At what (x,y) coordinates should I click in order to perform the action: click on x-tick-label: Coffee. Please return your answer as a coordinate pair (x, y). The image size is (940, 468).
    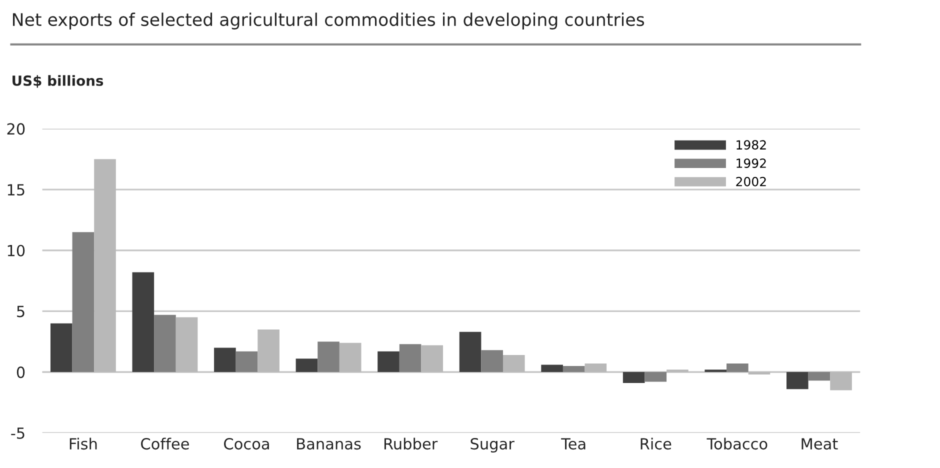
    Looking at the image, I should click on (165, 444).